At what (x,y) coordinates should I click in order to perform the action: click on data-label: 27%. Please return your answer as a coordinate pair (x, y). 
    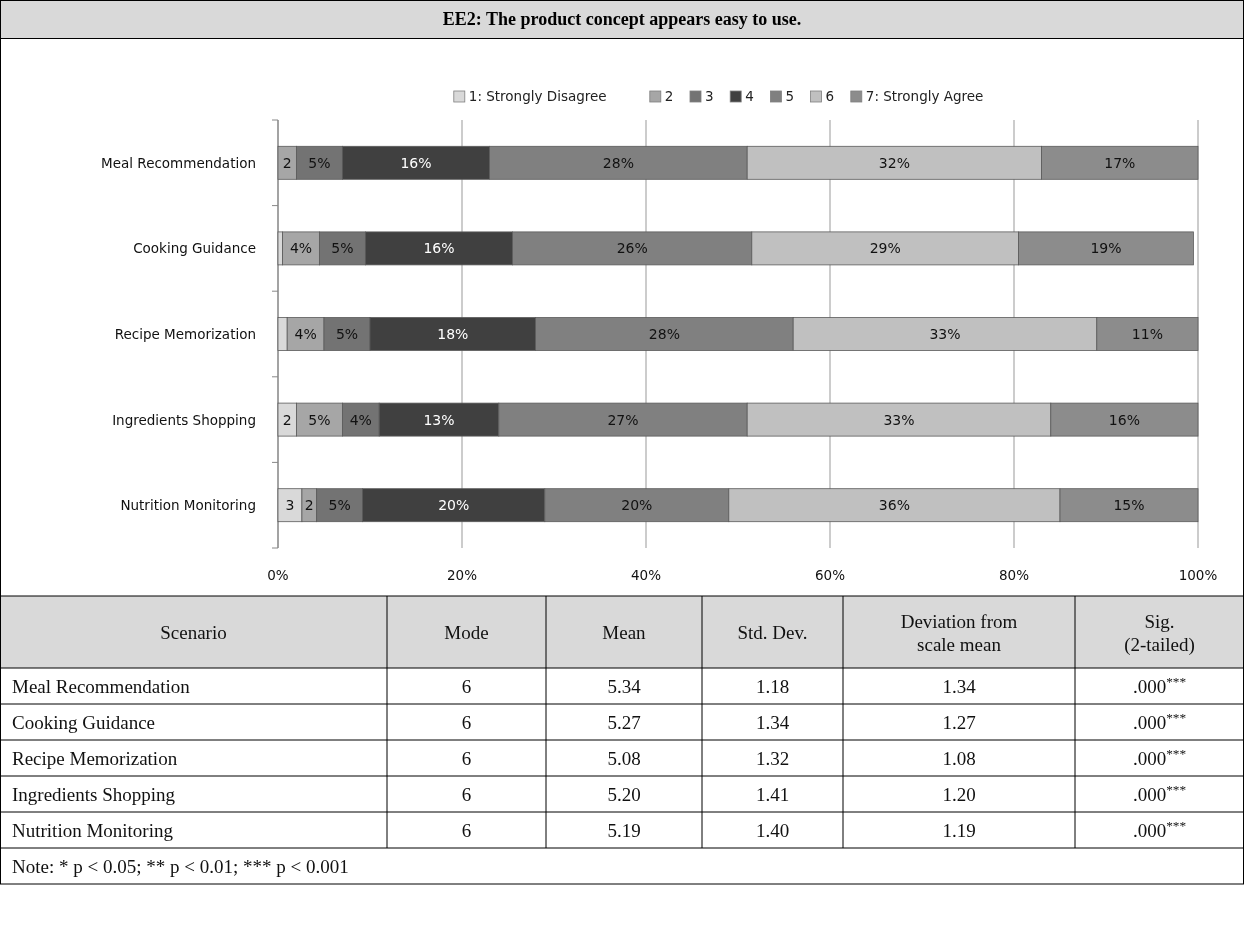
    Looking at the image, I should click on (623, 419).